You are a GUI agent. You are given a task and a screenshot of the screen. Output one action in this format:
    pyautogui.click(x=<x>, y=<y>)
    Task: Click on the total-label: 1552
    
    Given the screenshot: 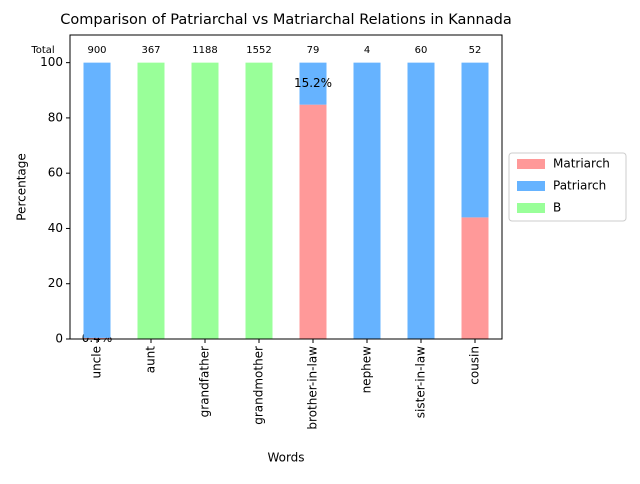 What is the action you would take?
    pyautogui.click(x=258, y=50)
    